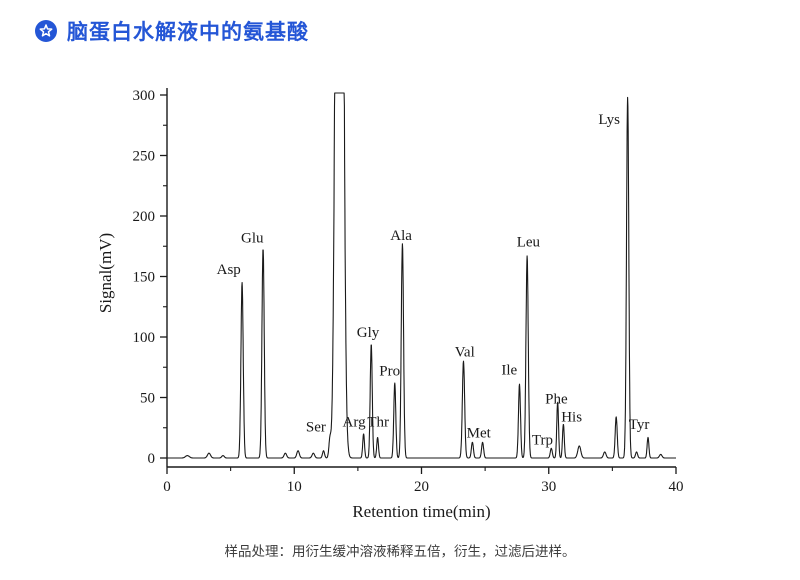 Image resolution: width=800 pixels, height=580 pixels. Describe the element at coordinates (316, 427) in the screenshot. I see `peak-label-Ser: Ser` at that location.